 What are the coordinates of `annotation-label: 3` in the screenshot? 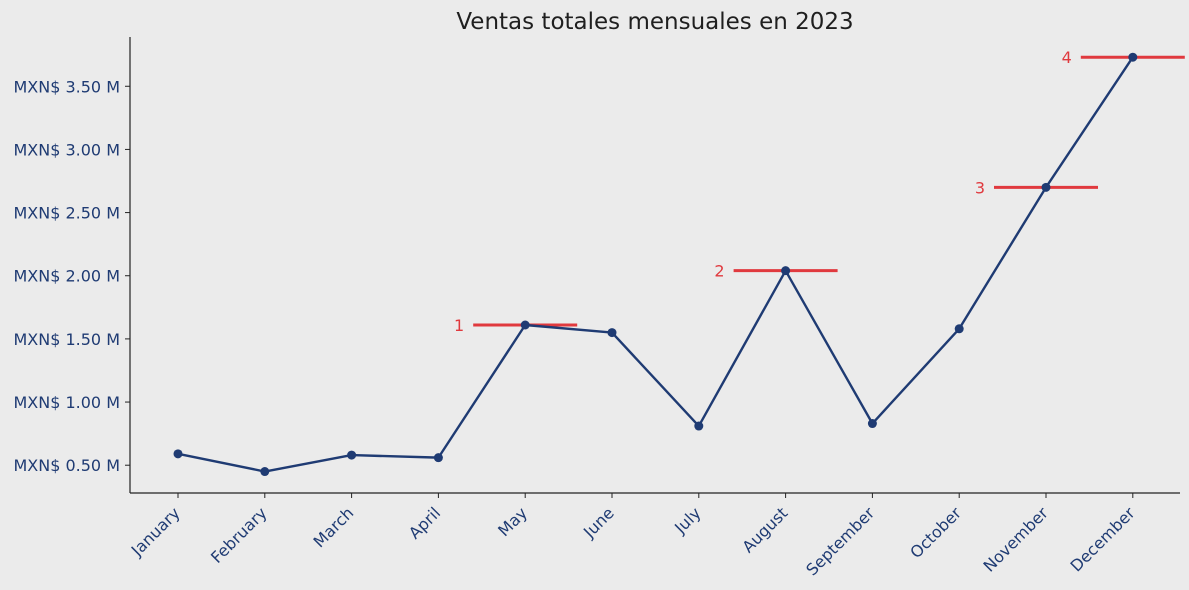 It's located at (980, 187).